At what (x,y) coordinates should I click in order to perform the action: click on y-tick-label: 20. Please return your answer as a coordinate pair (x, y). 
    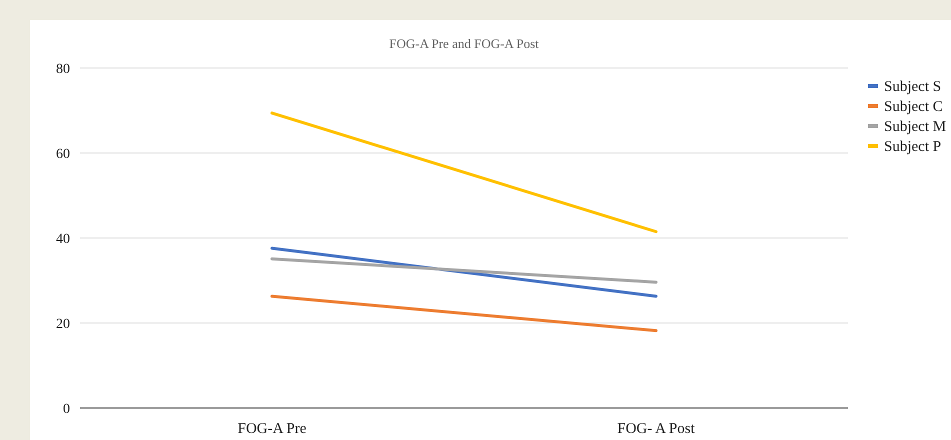
    Looking at the image, I should click on (63, 324).